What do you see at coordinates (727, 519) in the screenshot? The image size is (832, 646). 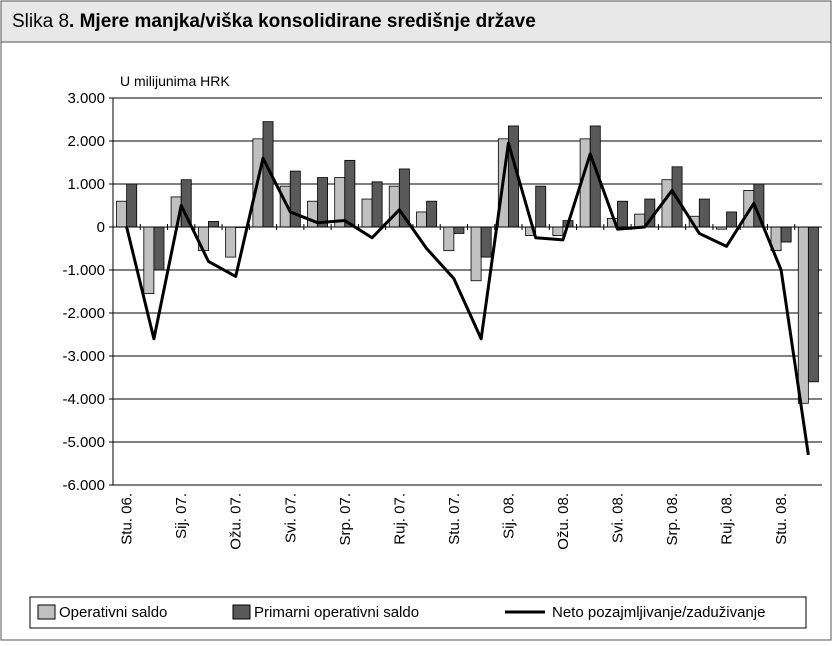 I see `x-tick-label: Ruj. 08.` at bounding box center [727, 519].